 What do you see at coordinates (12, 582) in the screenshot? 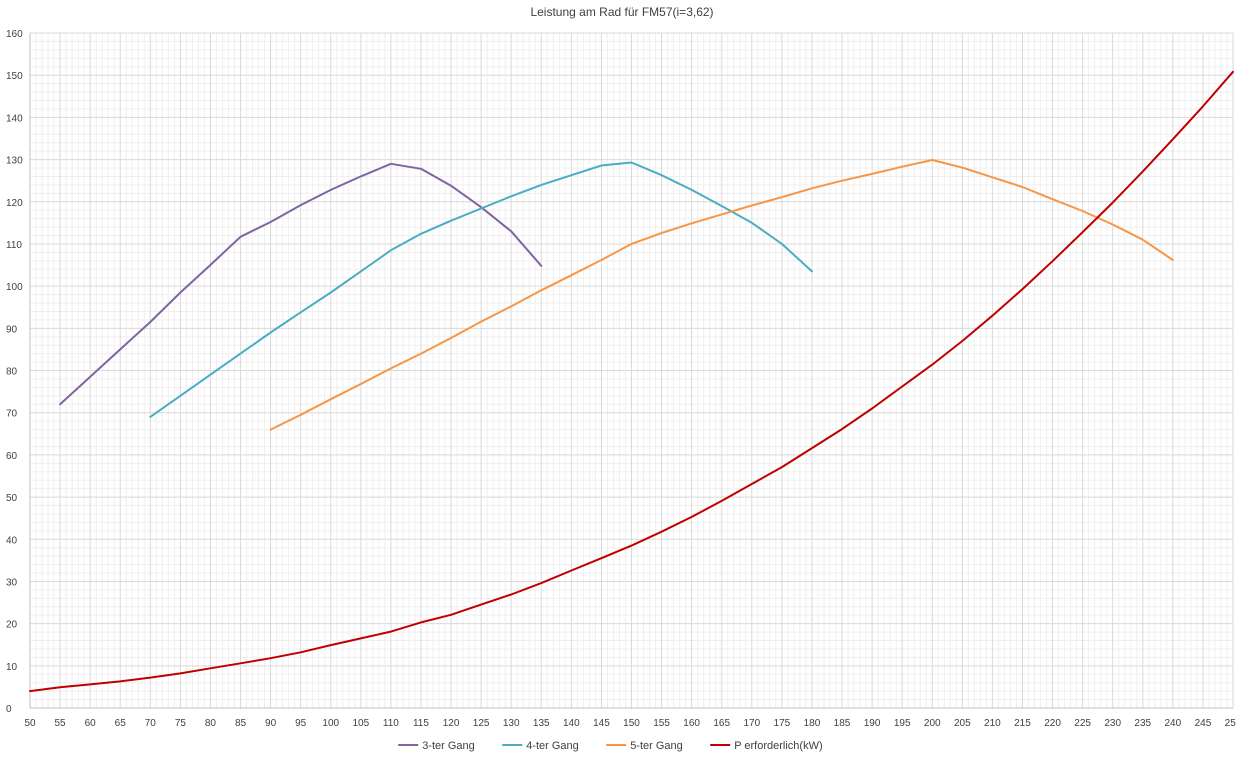
I see `y-tick-label: 30` at bounding box center [12, 582].